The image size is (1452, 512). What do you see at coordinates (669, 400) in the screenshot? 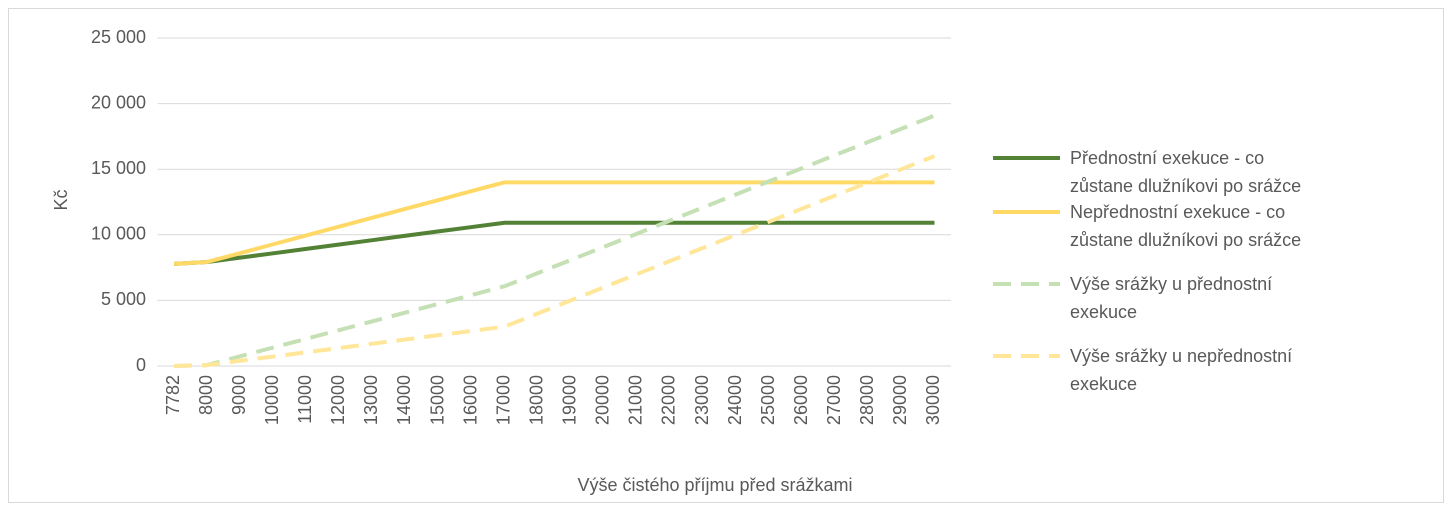
I see `x-tick-label: 22000` at bounding box center [669, 400].